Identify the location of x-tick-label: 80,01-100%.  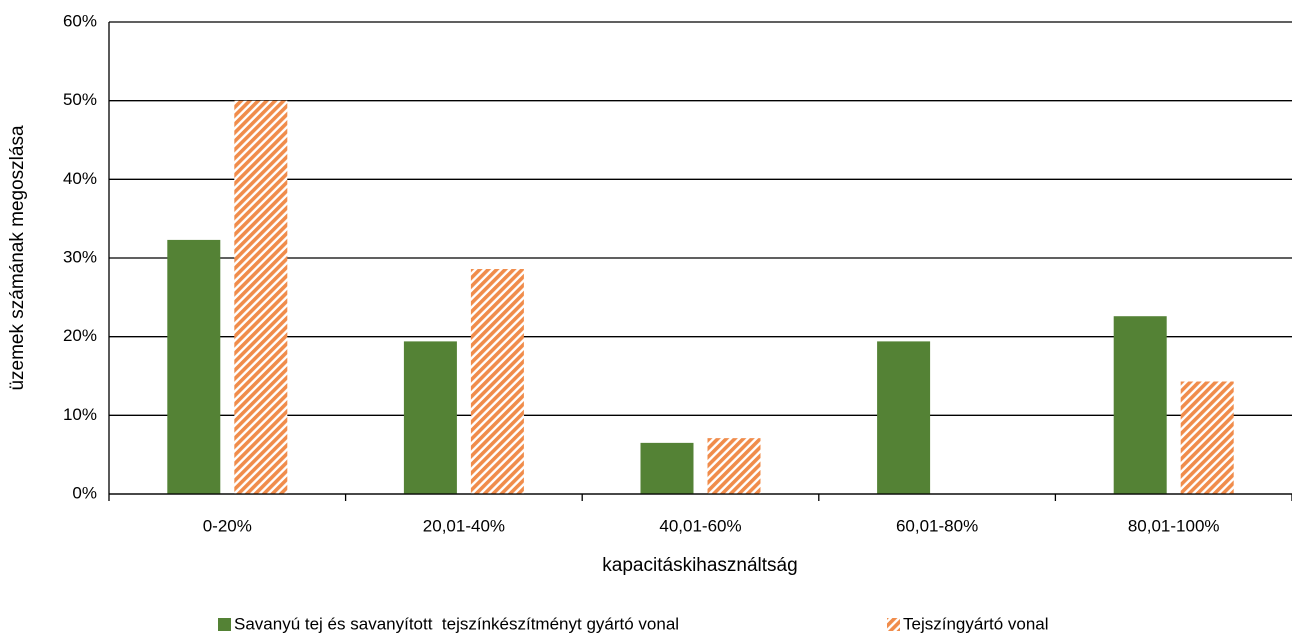
(1174, 525).